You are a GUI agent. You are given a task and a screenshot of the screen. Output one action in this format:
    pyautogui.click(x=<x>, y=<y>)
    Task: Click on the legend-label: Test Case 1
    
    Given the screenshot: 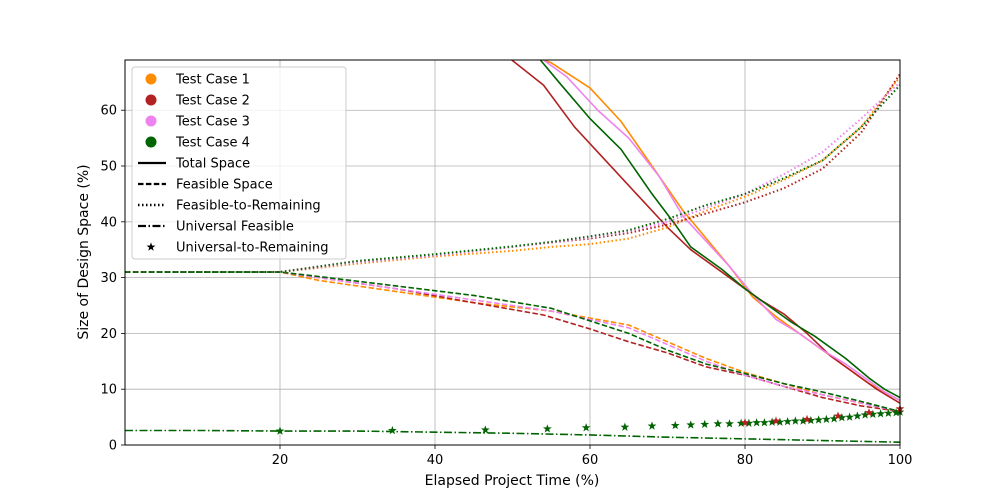 What is the action you would take?
    pyautogui.click(x=212, y=80)
    